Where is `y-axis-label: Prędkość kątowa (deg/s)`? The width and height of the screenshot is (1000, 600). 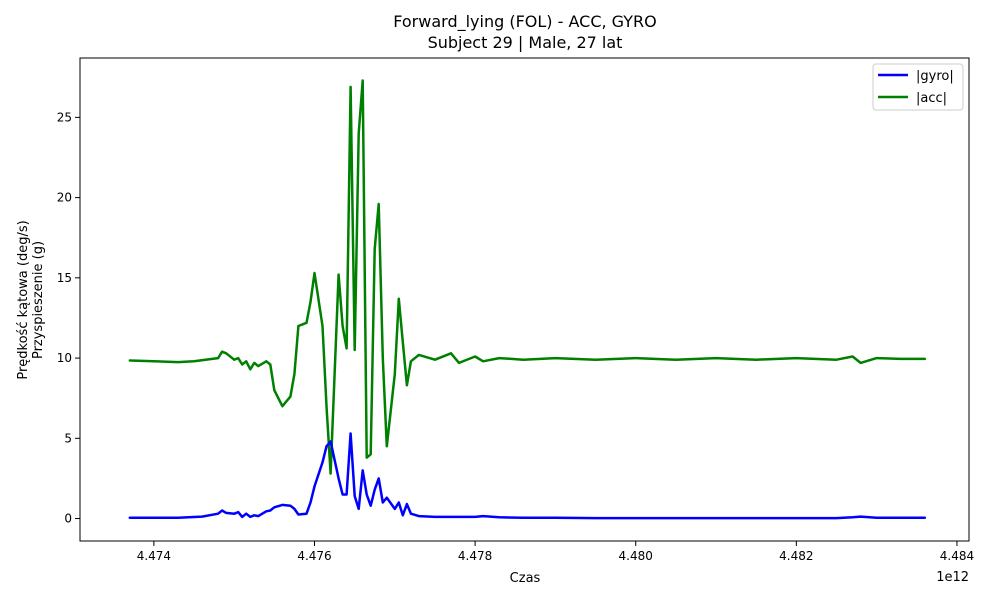
y-axis-label: Prędkość kątowa (deg/s) is located at coordinates (23, 299).